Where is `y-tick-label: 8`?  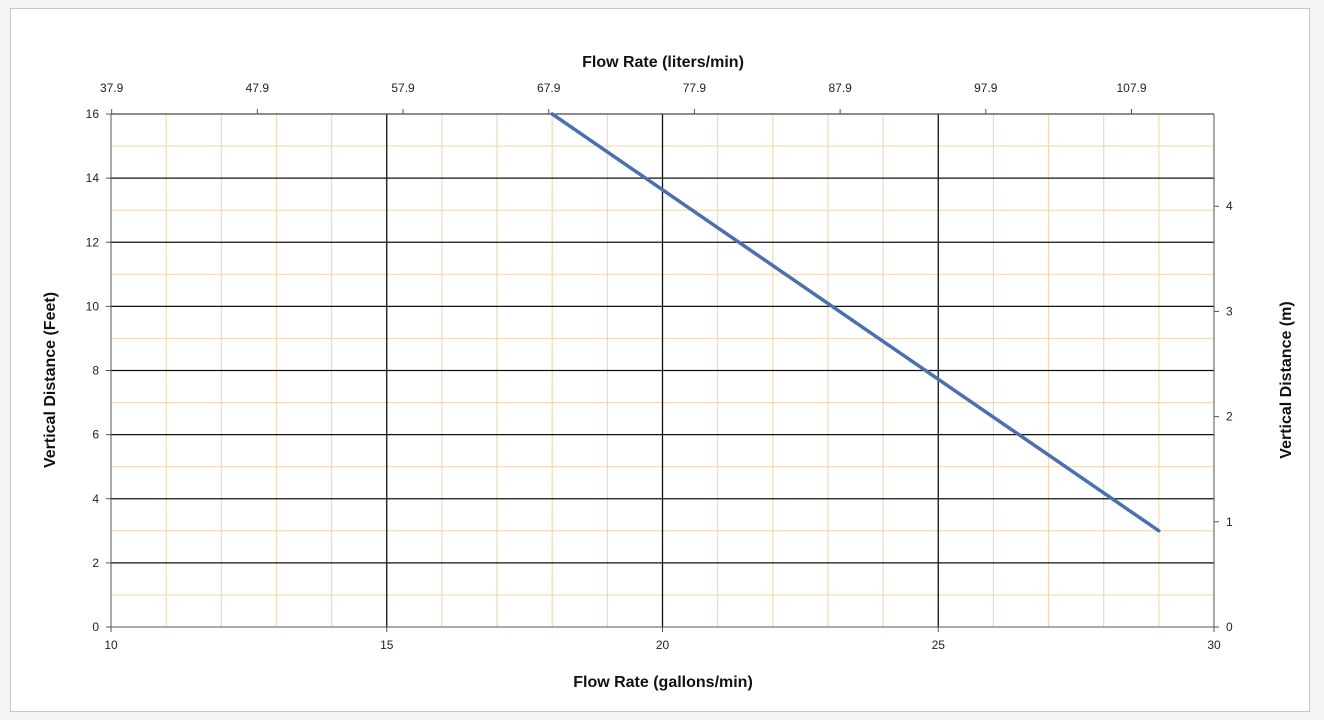
y-tick-label: 8 is located at coordinates (95, 371).